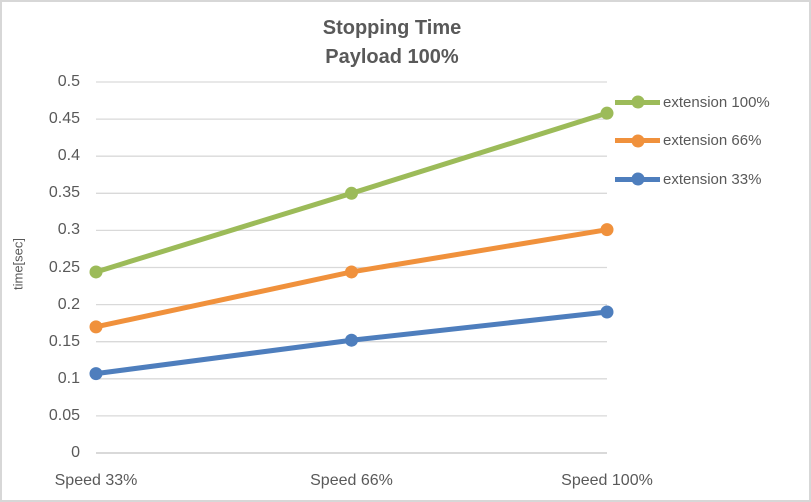  I want to click on chart-title: Stopping Time, so click(392, 28).